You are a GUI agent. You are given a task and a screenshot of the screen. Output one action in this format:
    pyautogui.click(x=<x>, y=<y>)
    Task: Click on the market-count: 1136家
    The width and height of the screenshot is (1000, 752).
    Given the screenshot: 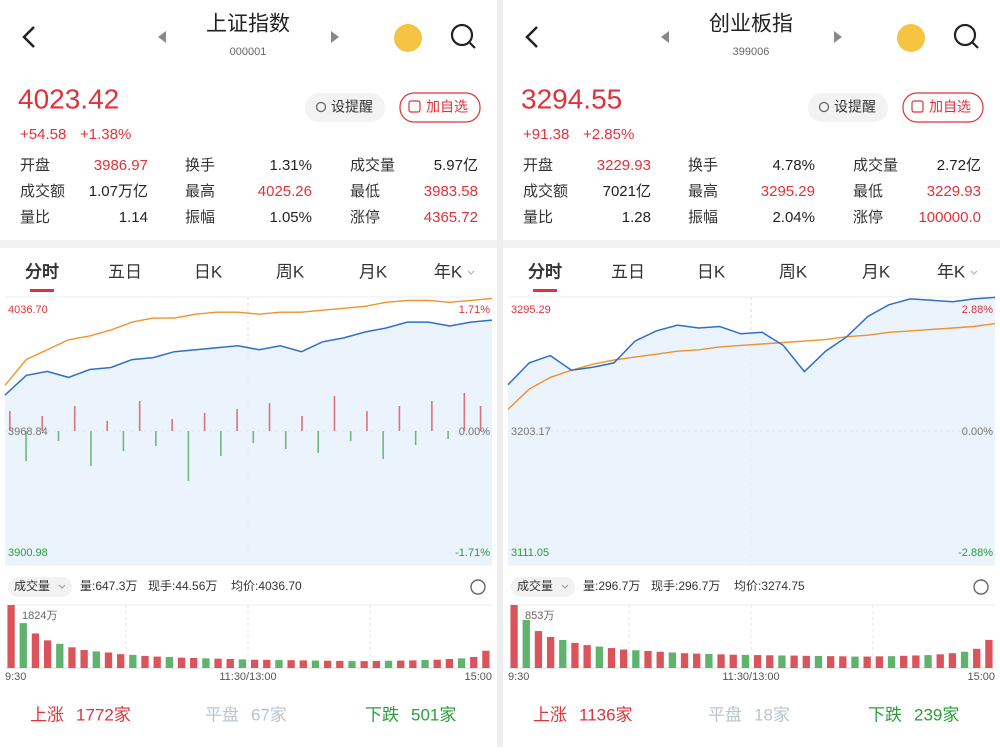 What is the action you would take?
    pyautogui.click(x=606, y=714)
    